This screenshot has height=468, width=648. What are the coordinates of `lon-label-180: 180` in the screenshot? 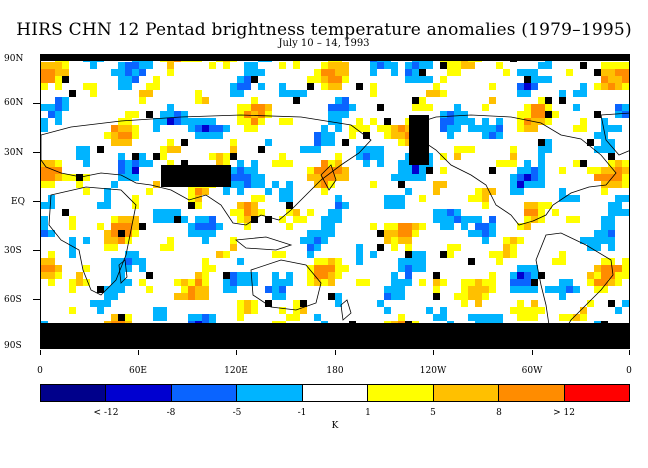 It's located at (335, 371).